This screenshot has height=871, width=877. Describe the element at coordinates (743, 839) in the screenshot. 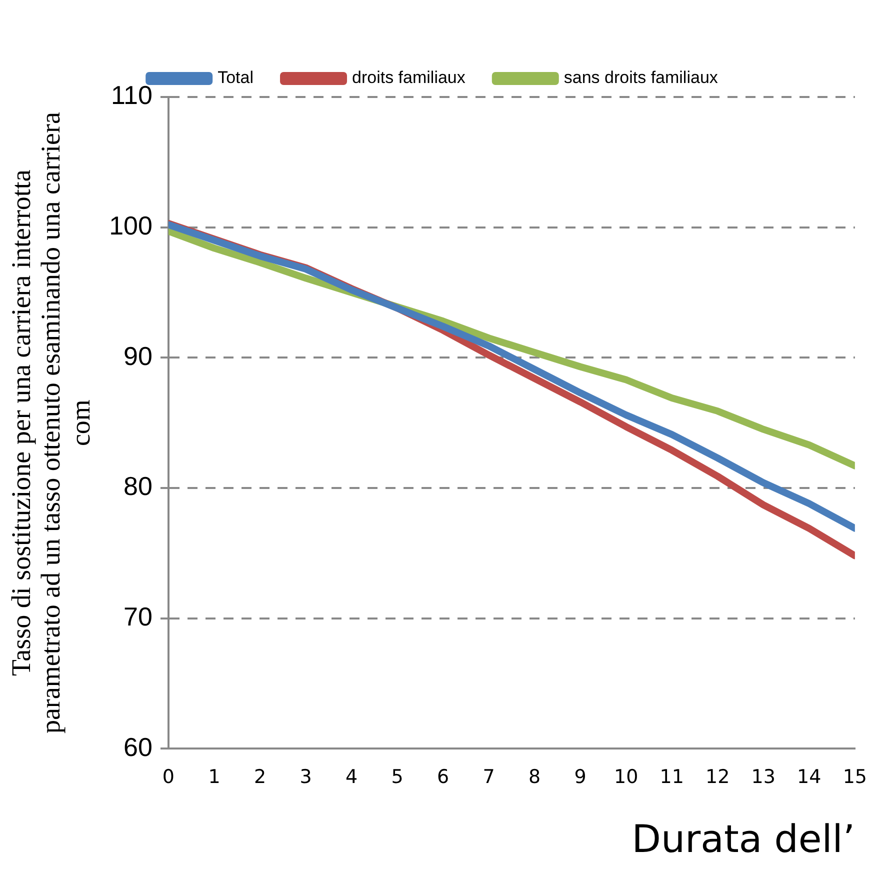

I see `x-axis-title: Durata dell’` at that location.